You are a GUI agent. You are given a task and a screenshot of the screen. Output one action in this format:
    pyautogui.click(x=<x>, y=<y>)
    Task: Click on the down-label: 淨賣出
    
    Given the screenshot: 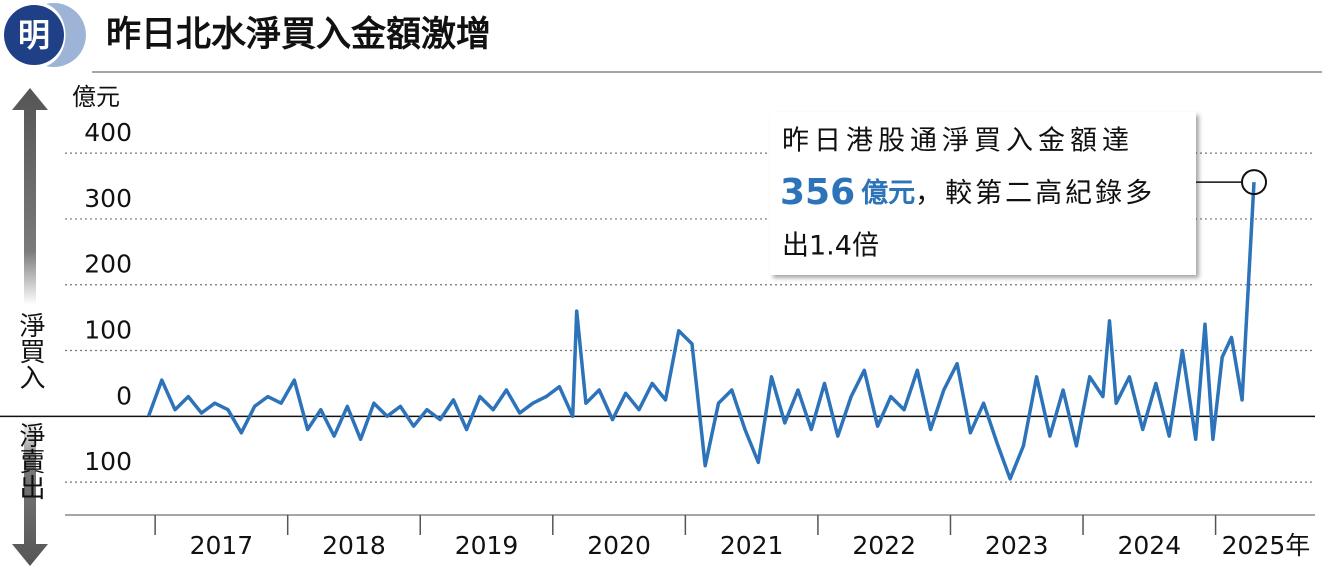 What is the action you would take?
    pyautogui.click(x=30, y=461)
    